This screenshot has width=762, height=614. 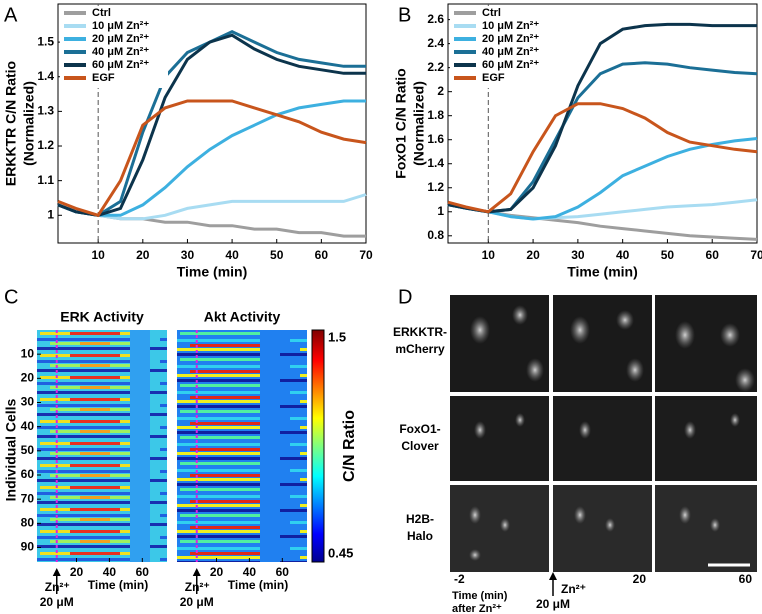 I want to click on panel-letter: A, so click(x=11, y=15).